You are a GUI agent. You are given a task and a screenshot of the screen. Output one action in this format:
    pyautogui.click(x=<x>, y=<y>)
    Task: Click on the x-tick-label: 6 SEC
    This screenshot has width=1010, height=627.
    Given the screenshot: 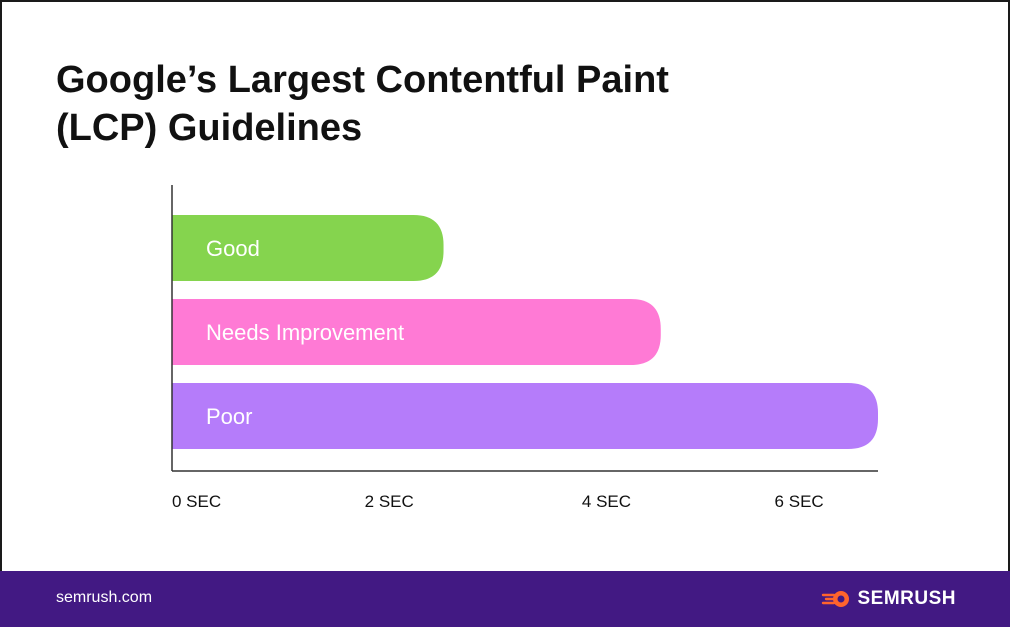 What is the action you would take?
    pyautogui.click(x=799, y=501)
    